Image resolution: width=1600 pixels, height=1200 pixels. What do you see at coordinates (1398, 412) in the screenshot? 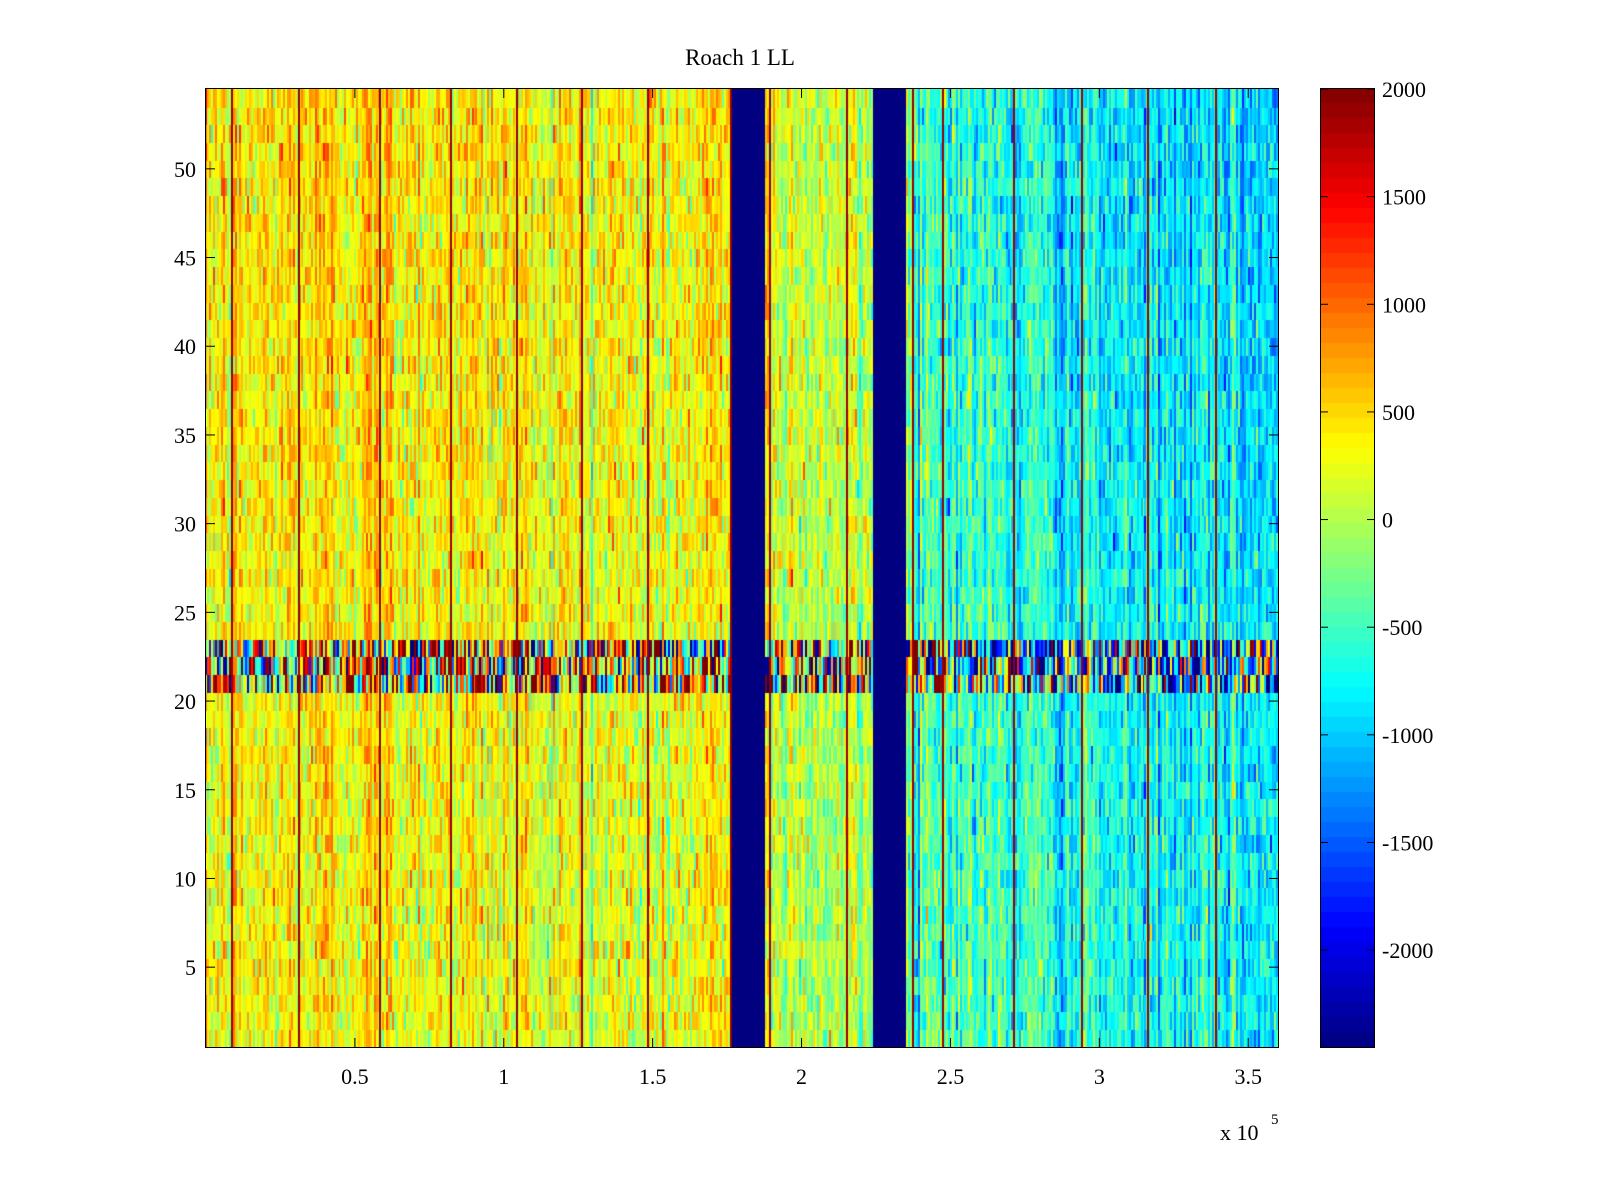
I see `colorbar-tick-label: 500` at bounding box center [1398, 412].